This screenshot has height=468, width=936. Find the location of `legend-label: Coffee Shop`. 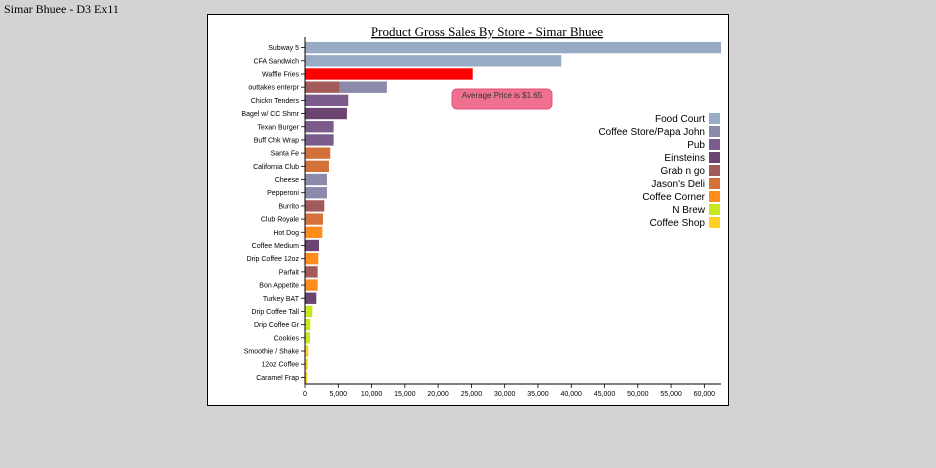

legend-label: Coffee Shop is located at coordinates (678, 223).